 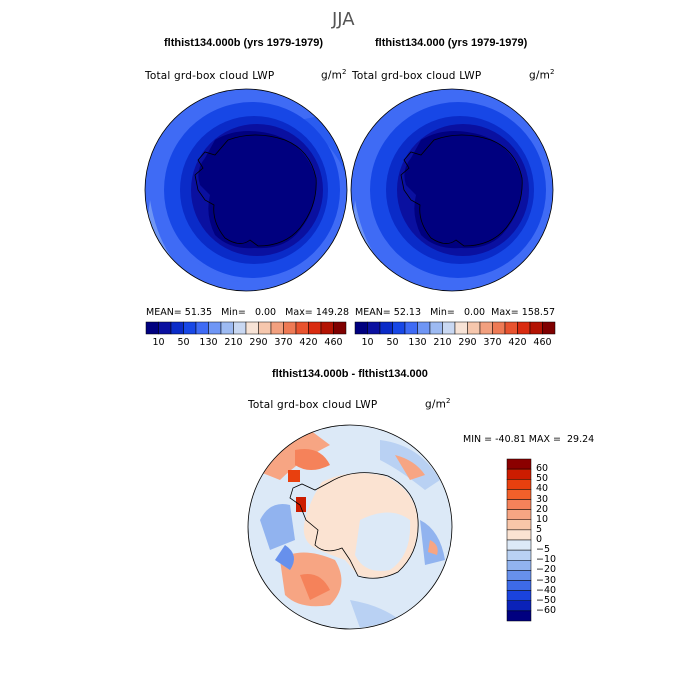 What do you see at coordinates (546, 610) in the screenshot?
I see `diff-colorbar-tick-label: −60` at bounding box center [546, 610].